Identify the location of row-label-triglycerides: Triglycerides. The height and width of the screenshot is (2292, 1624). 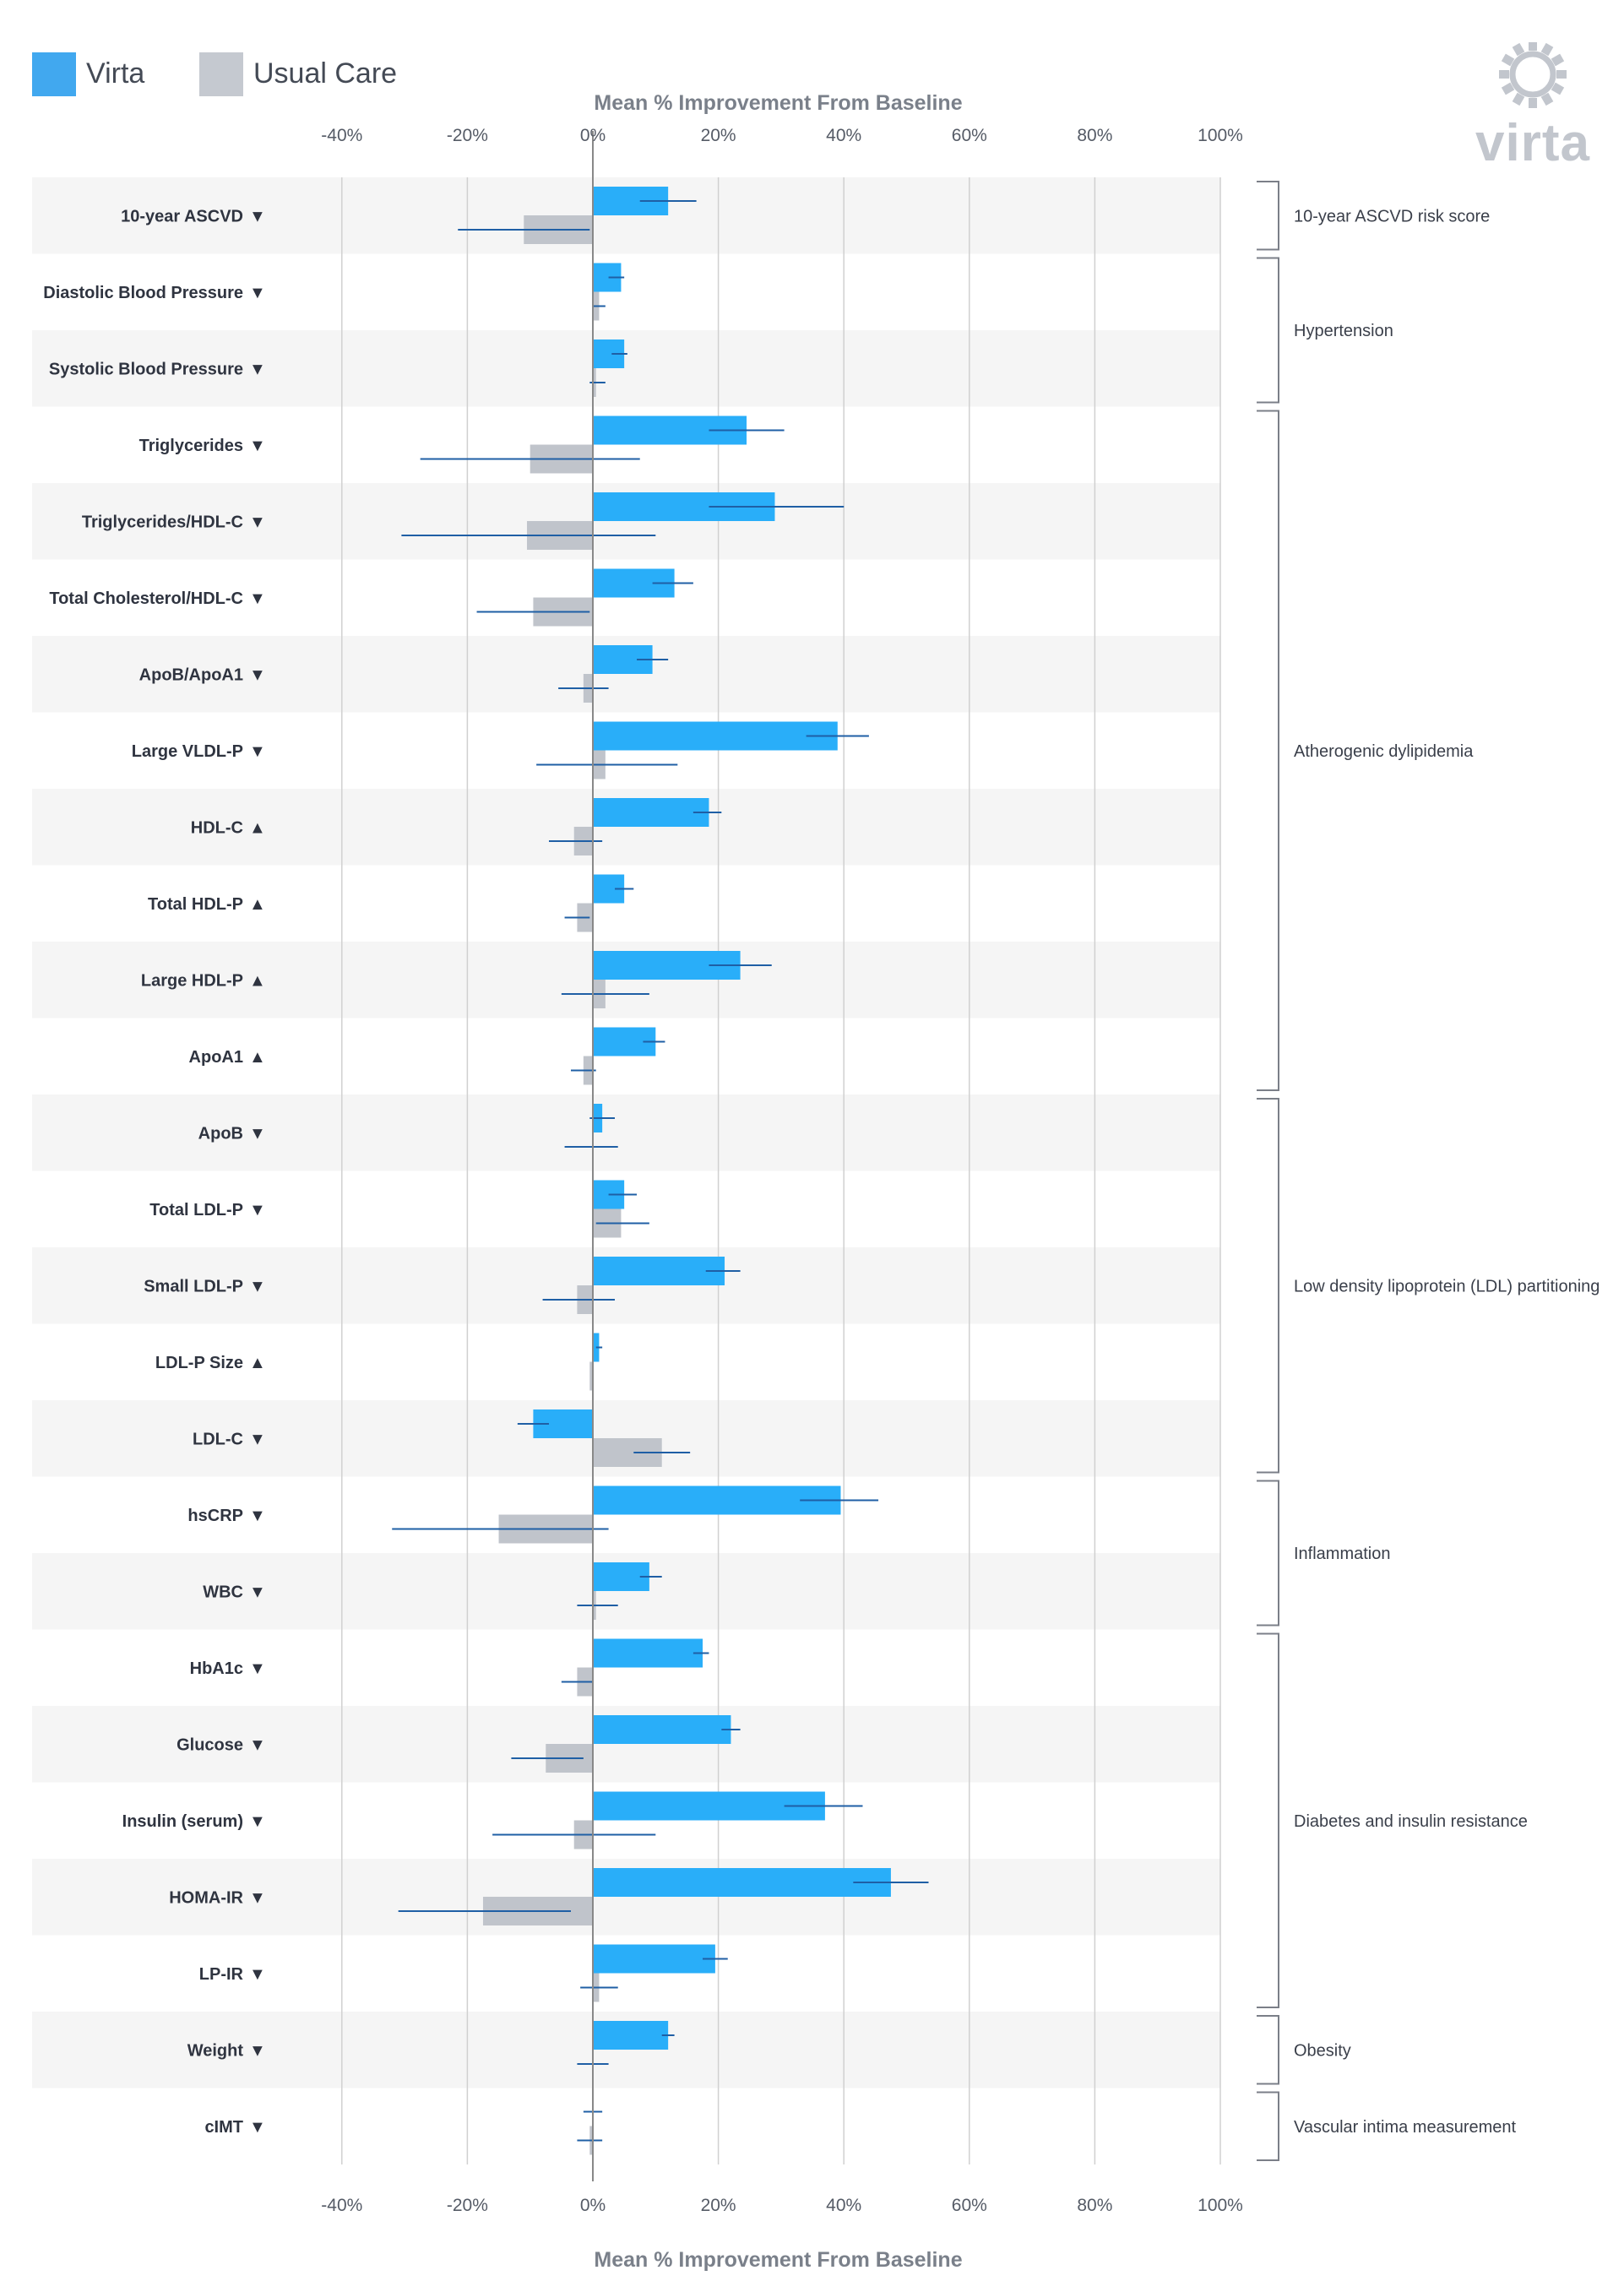
(191, 446).